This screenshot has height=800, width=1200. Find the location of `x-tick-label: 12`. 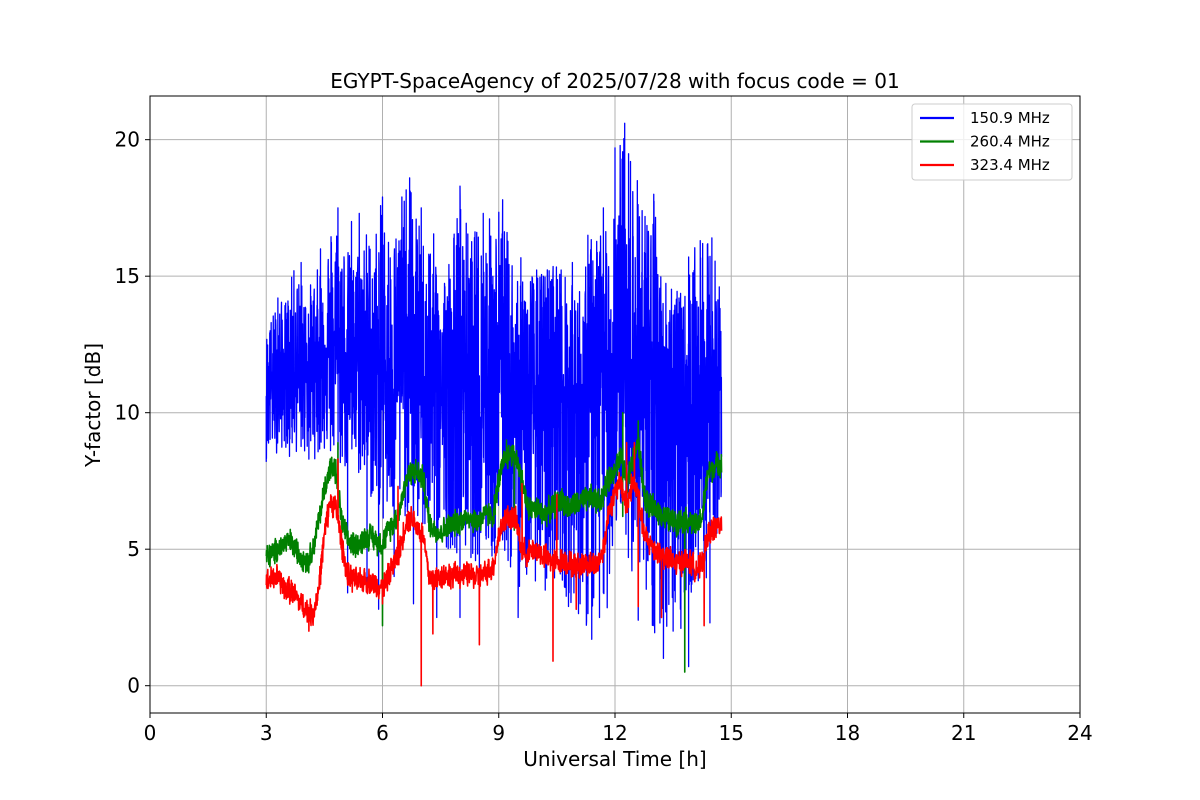

x-tick-label: 12 is located at coordinates (614, 733).